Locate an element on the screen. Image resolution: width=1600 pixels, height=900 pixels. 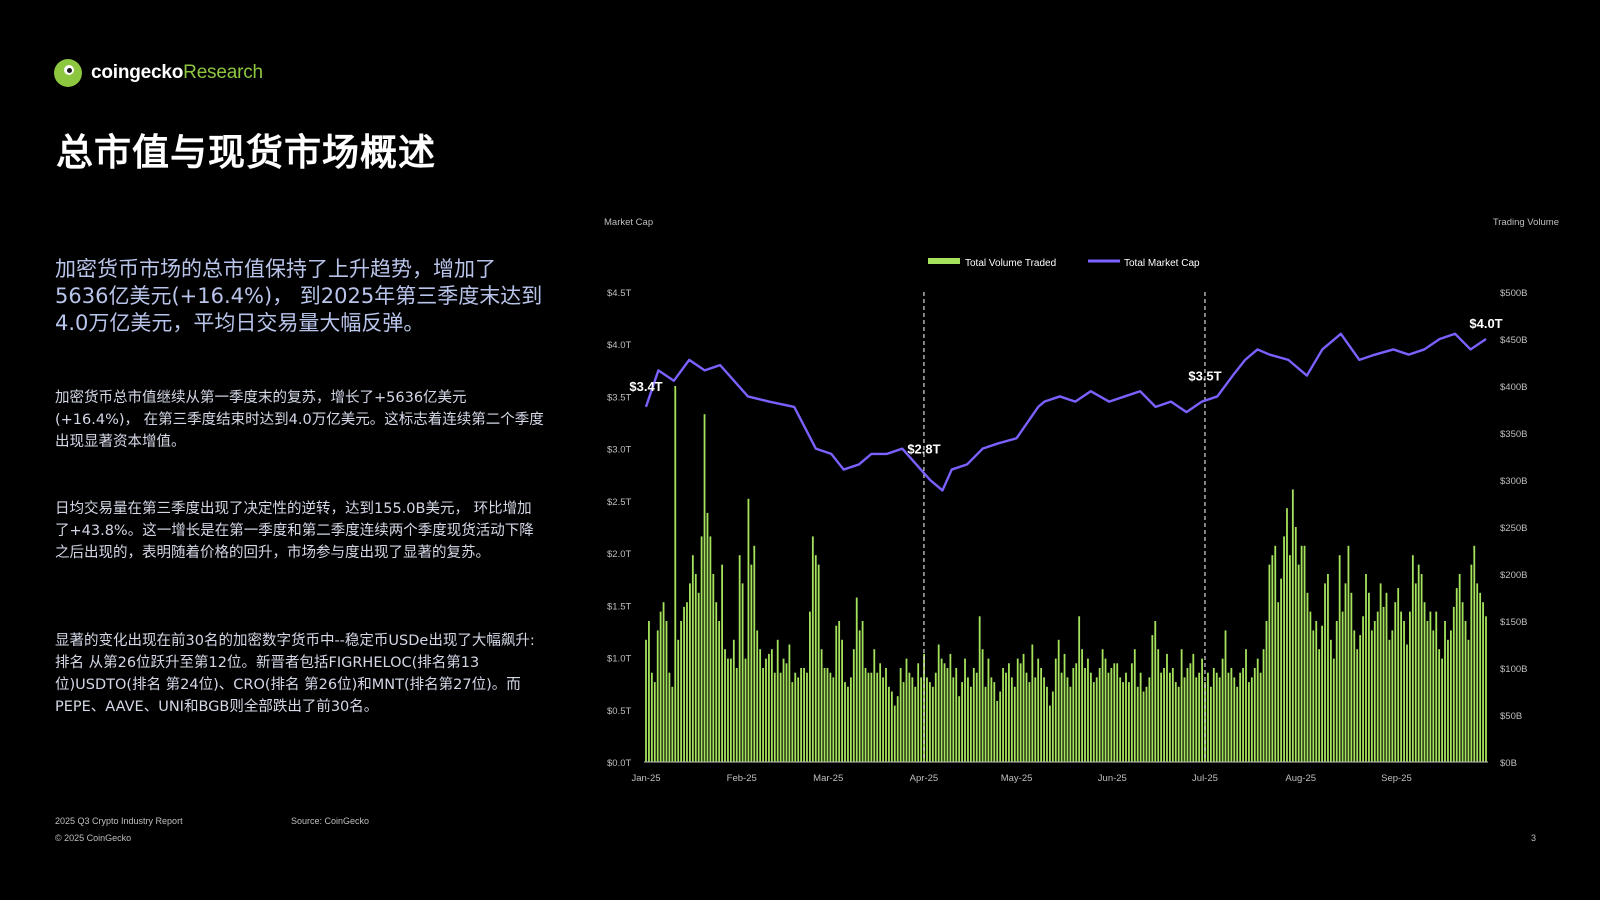
x-tick-label: Mar-25 is located at coordinates (828, 778).